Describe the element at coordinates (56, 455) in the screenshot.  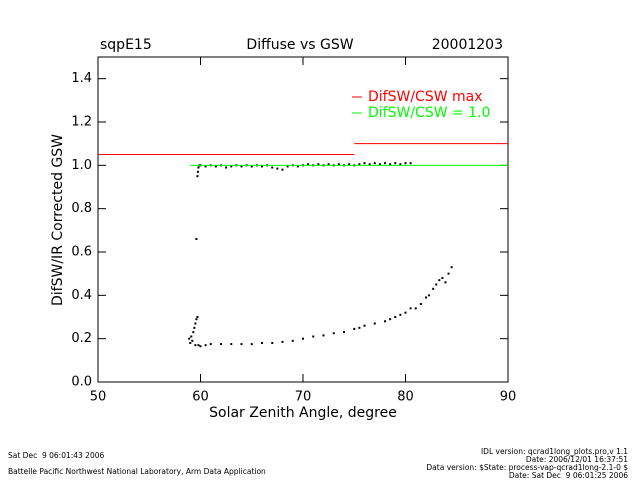
I see `footer-text: Sat Dec 9 06:01:43 2006` at that location.